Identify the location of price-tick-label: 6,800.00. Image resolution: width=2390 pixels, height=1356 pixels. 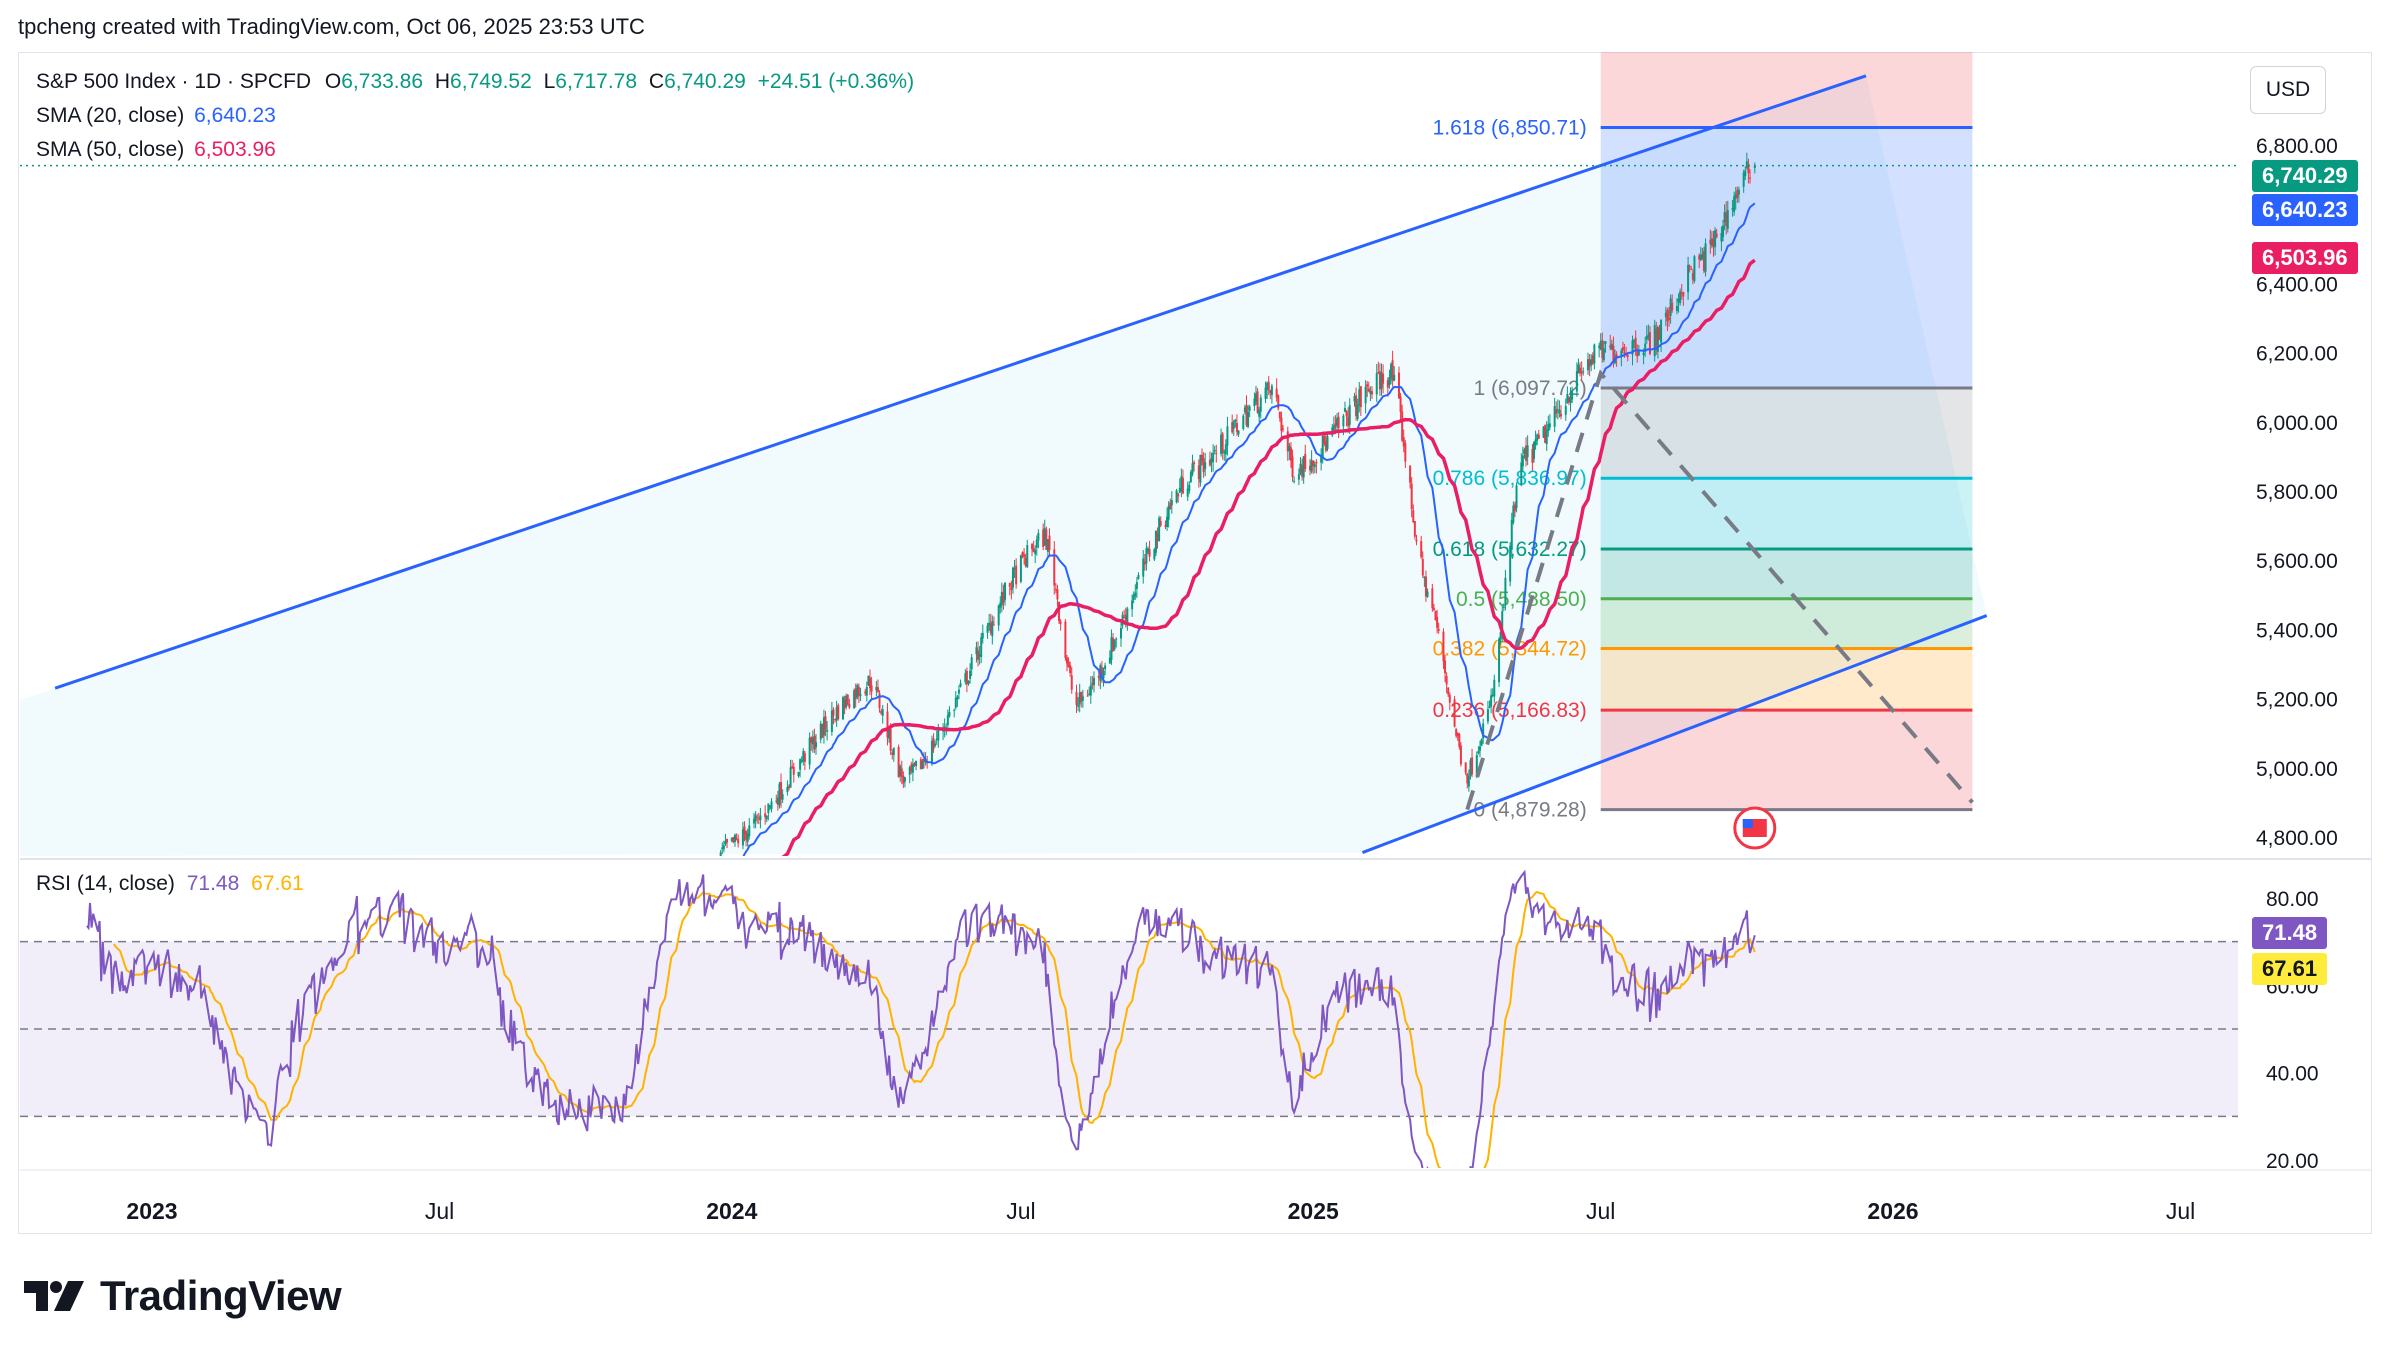
(2297, 146).